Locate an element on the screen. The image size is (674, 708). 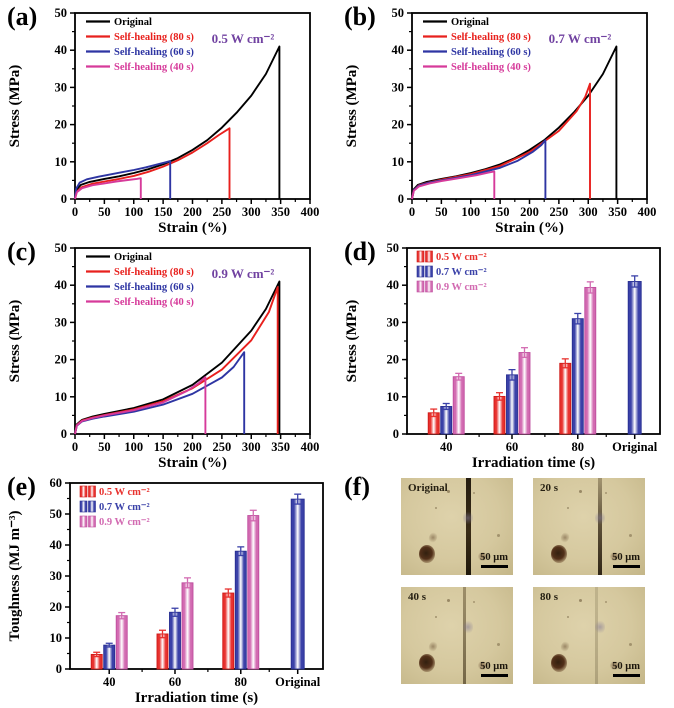
micrograph-40s: 40 s 50 μm is located at coordinates (457, 635).